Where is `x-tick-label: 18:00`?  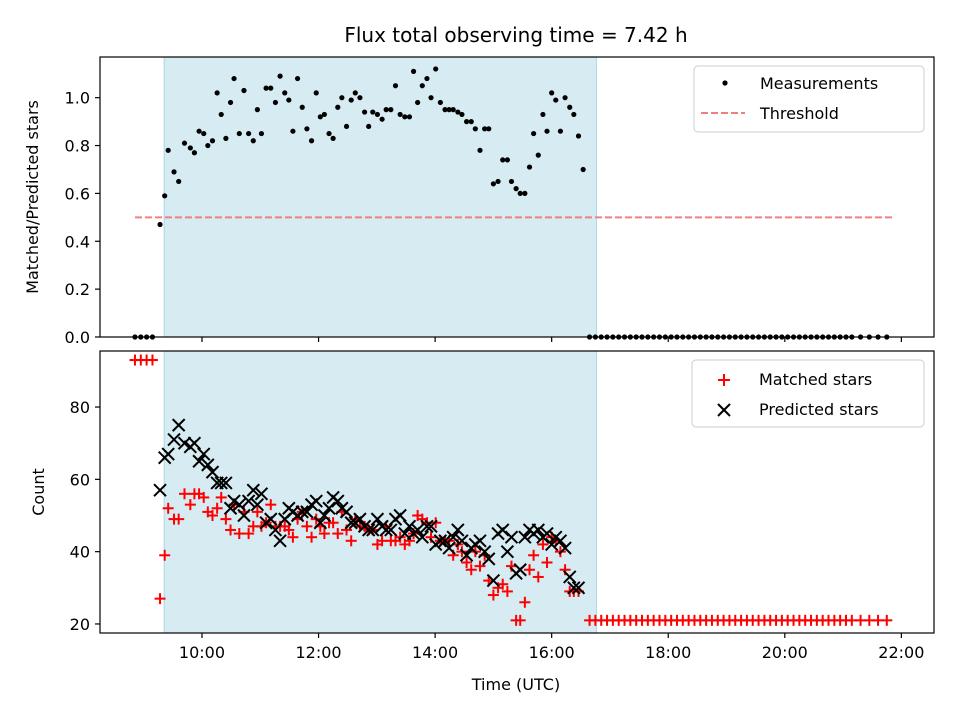 x-tick-label: 18:00 is located at coordinates (668, 652).